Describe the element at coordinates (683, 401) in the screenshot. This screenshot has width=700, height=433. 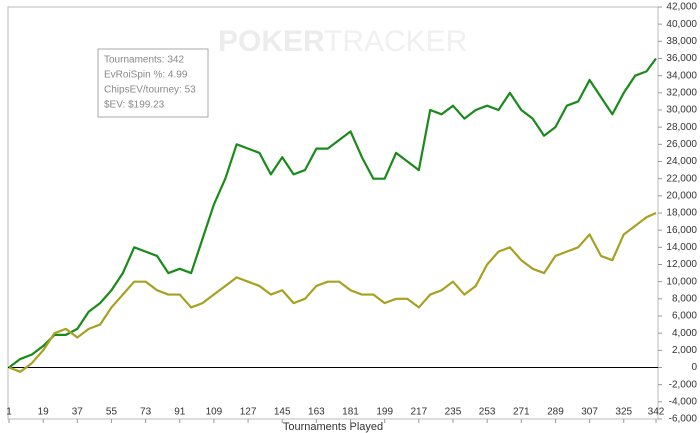
I see `y-tick-label: -4,000` at that location.